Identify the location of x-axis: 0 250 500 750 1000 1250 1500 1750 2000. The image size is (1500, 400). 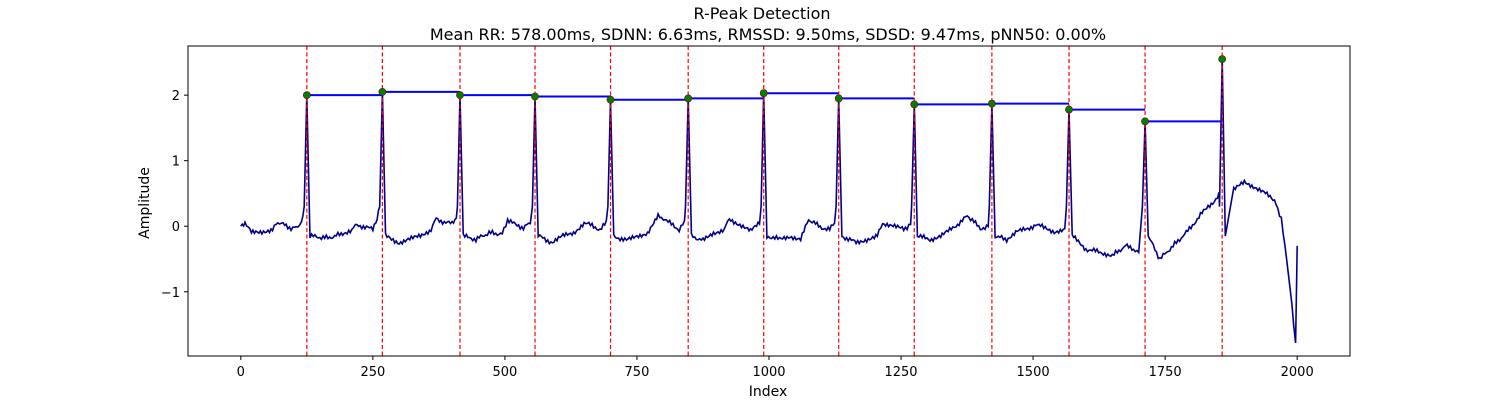
(775, 368).